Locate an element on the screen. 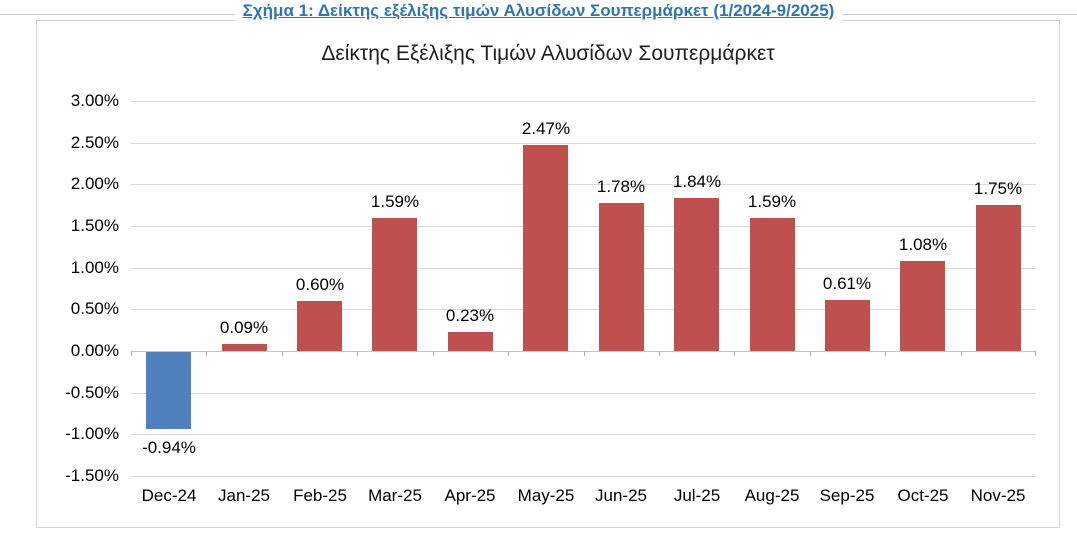 This screenshot has width=1077, height=545. bar-value-label: 0.61% is located at coordinates (847, 283).